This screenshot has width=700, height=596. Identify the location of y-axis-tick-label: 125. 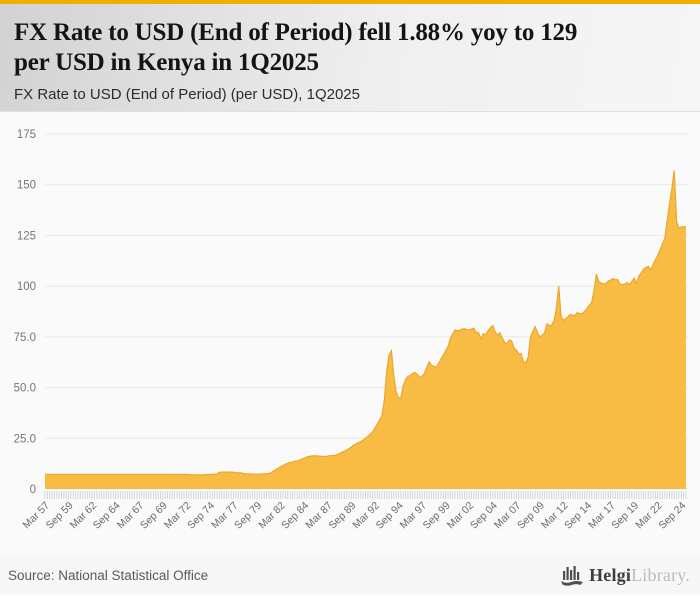
(26, 236).